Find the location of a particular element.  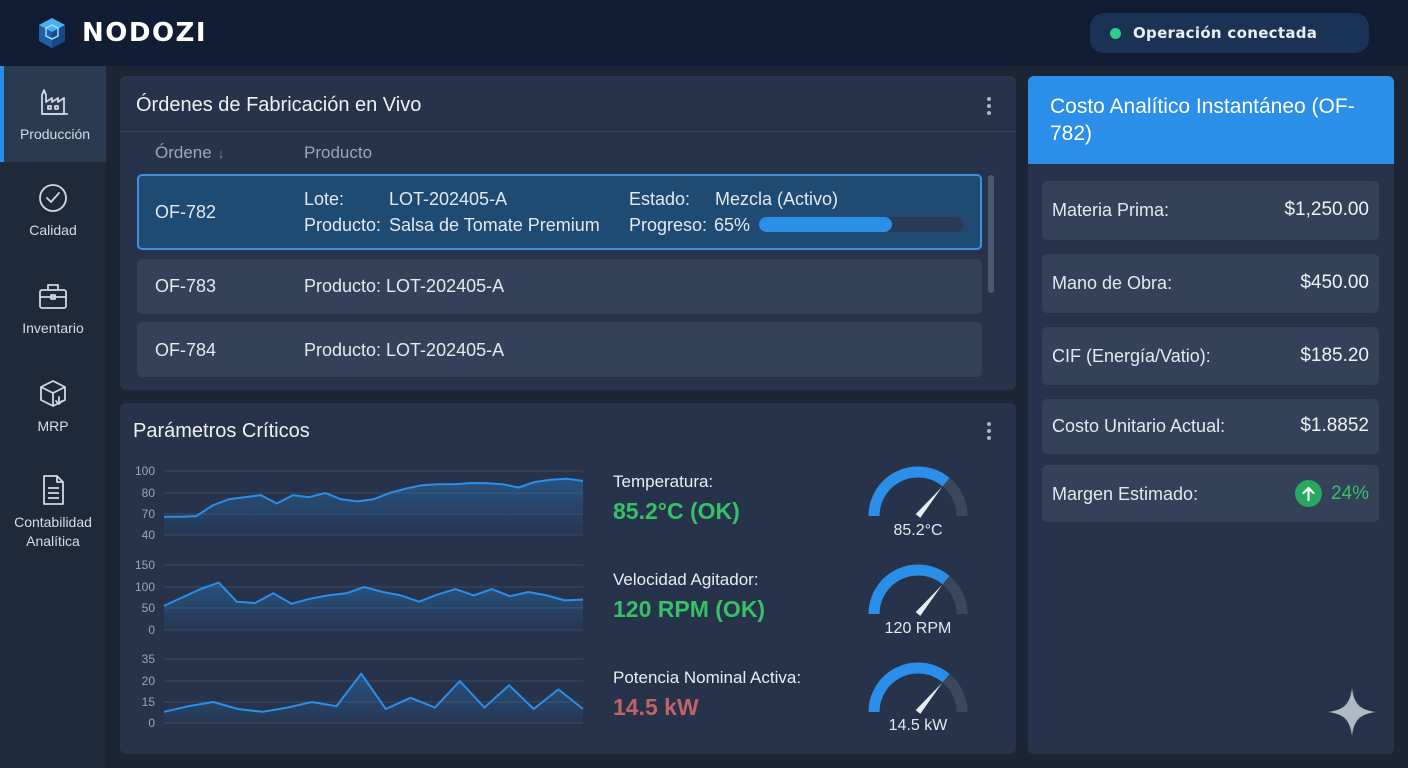

y-tick-label: 15 is located at coordinates (149, 702).